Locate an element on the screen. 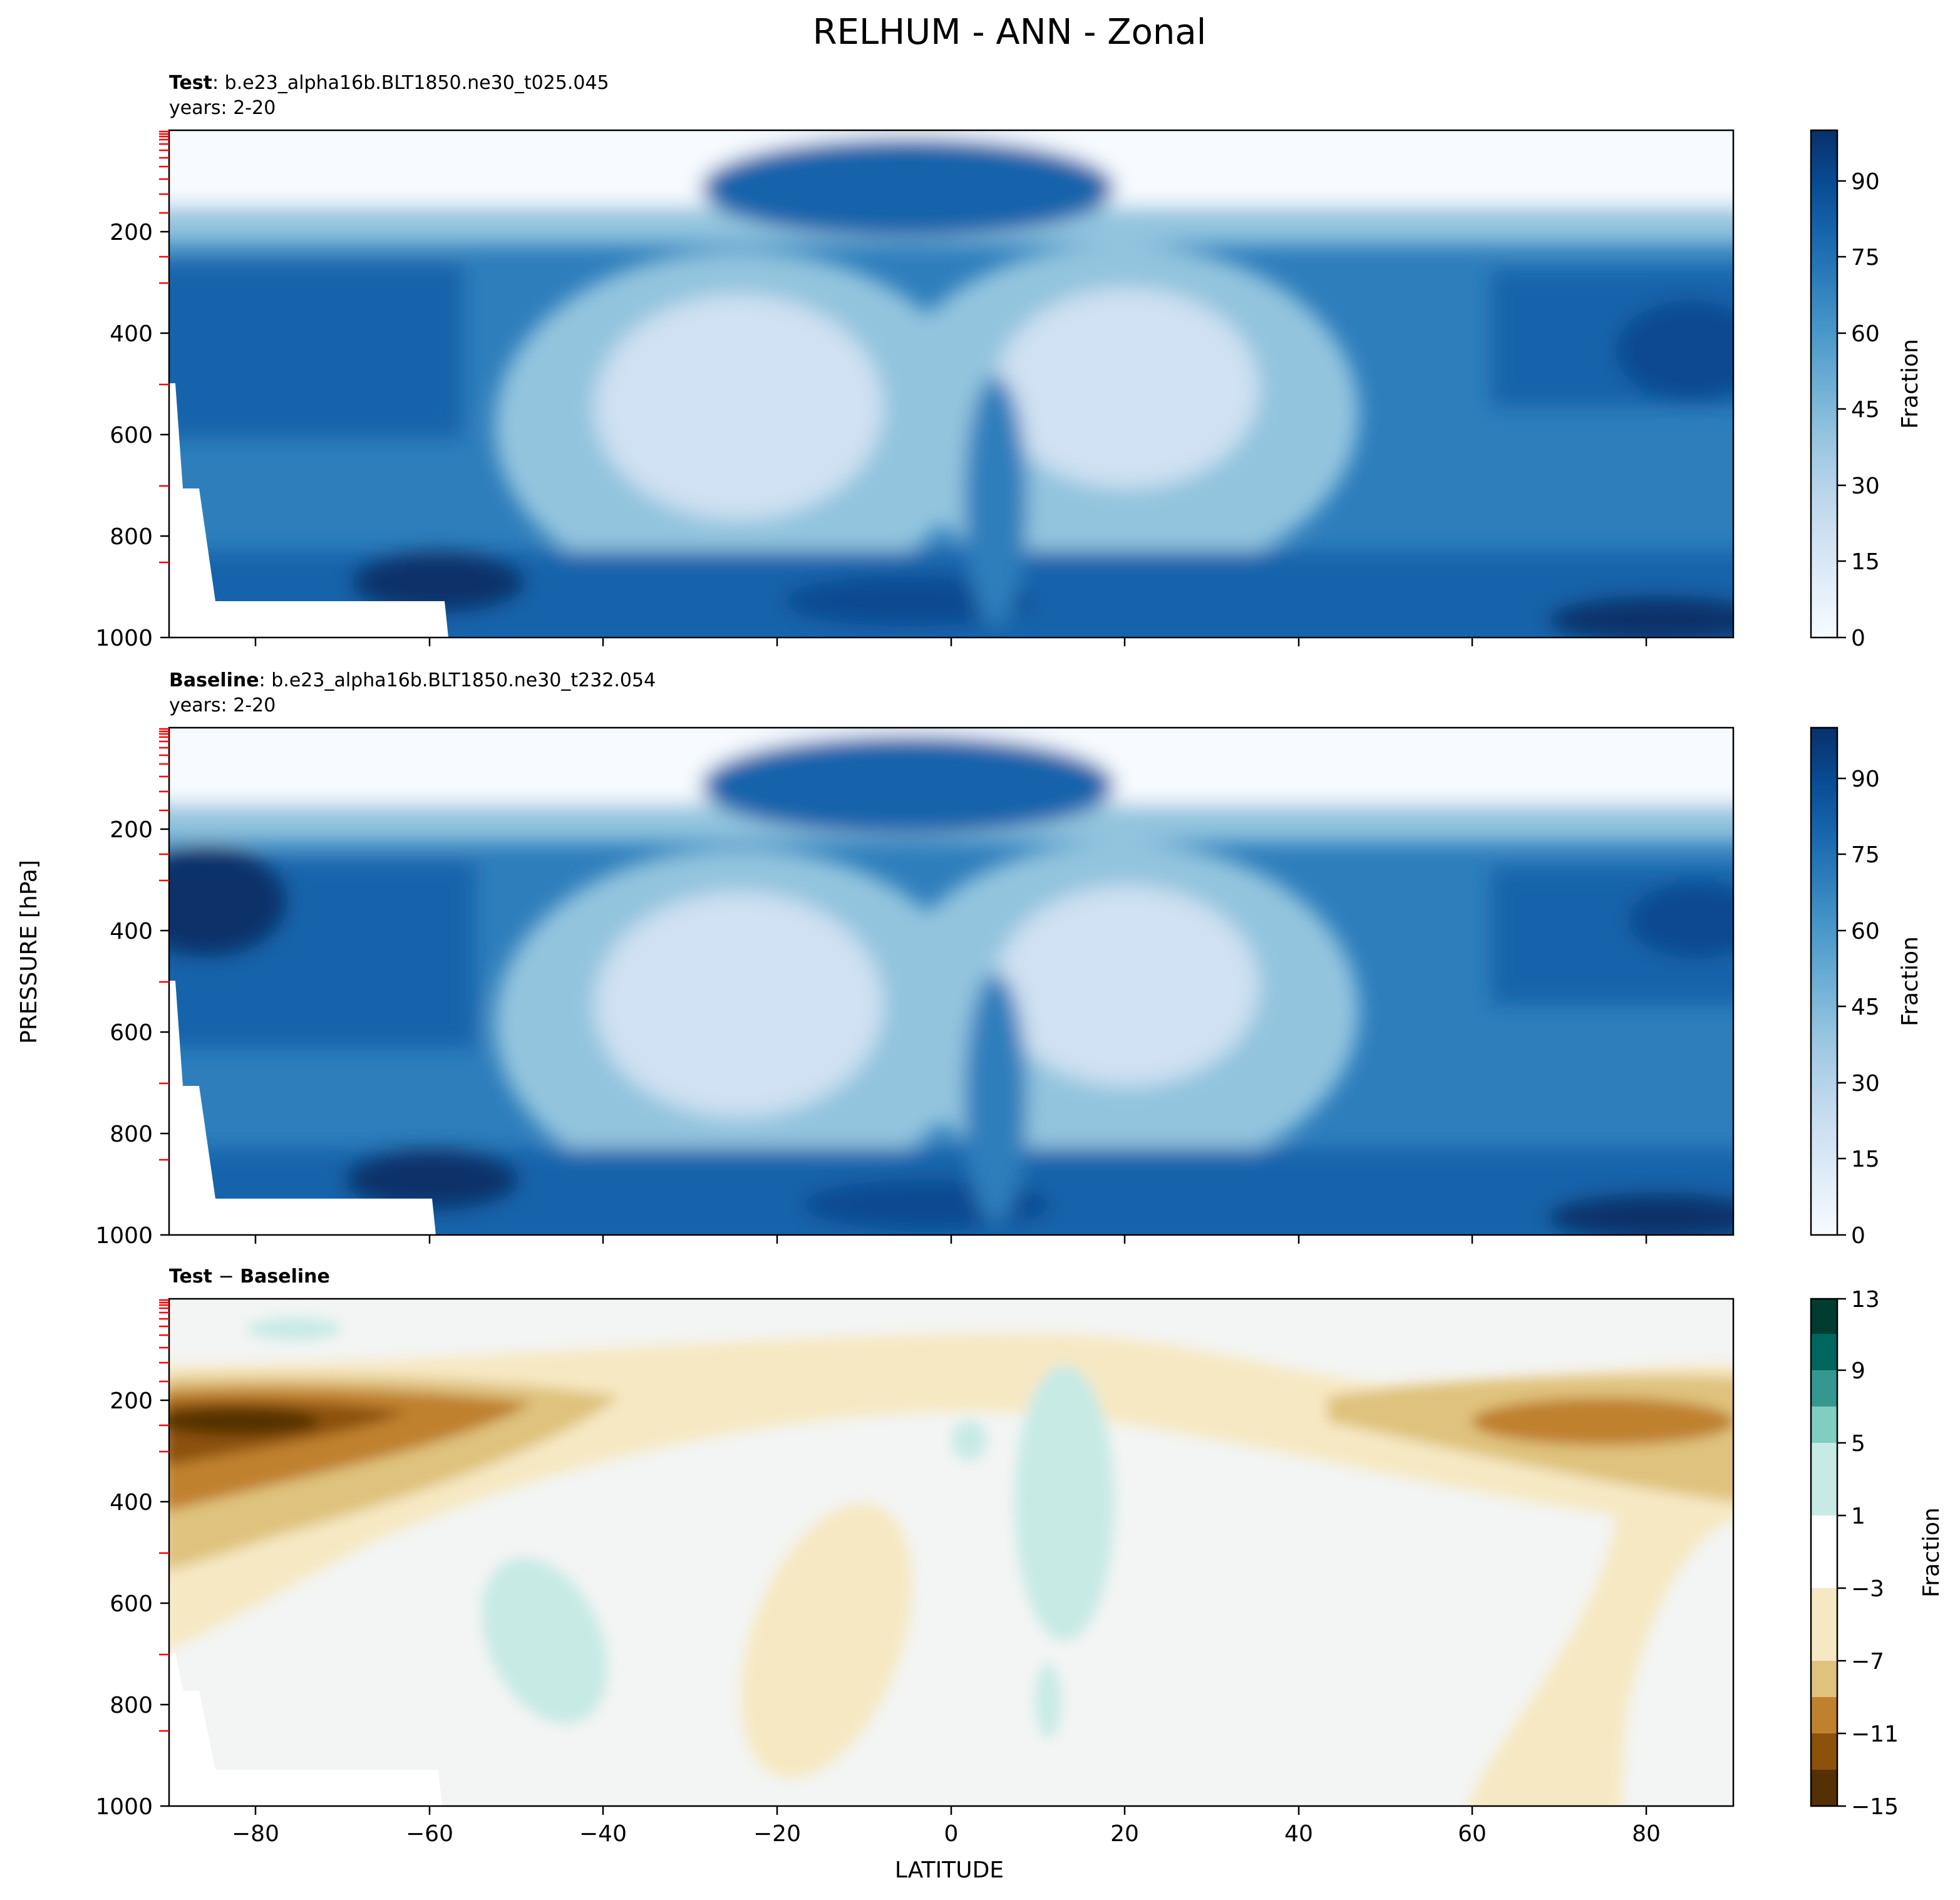 The width and height of the screenshot is (1960, 1900). y-axis-label: PRESSURE [hPa] is located at coordinates (29, 952).